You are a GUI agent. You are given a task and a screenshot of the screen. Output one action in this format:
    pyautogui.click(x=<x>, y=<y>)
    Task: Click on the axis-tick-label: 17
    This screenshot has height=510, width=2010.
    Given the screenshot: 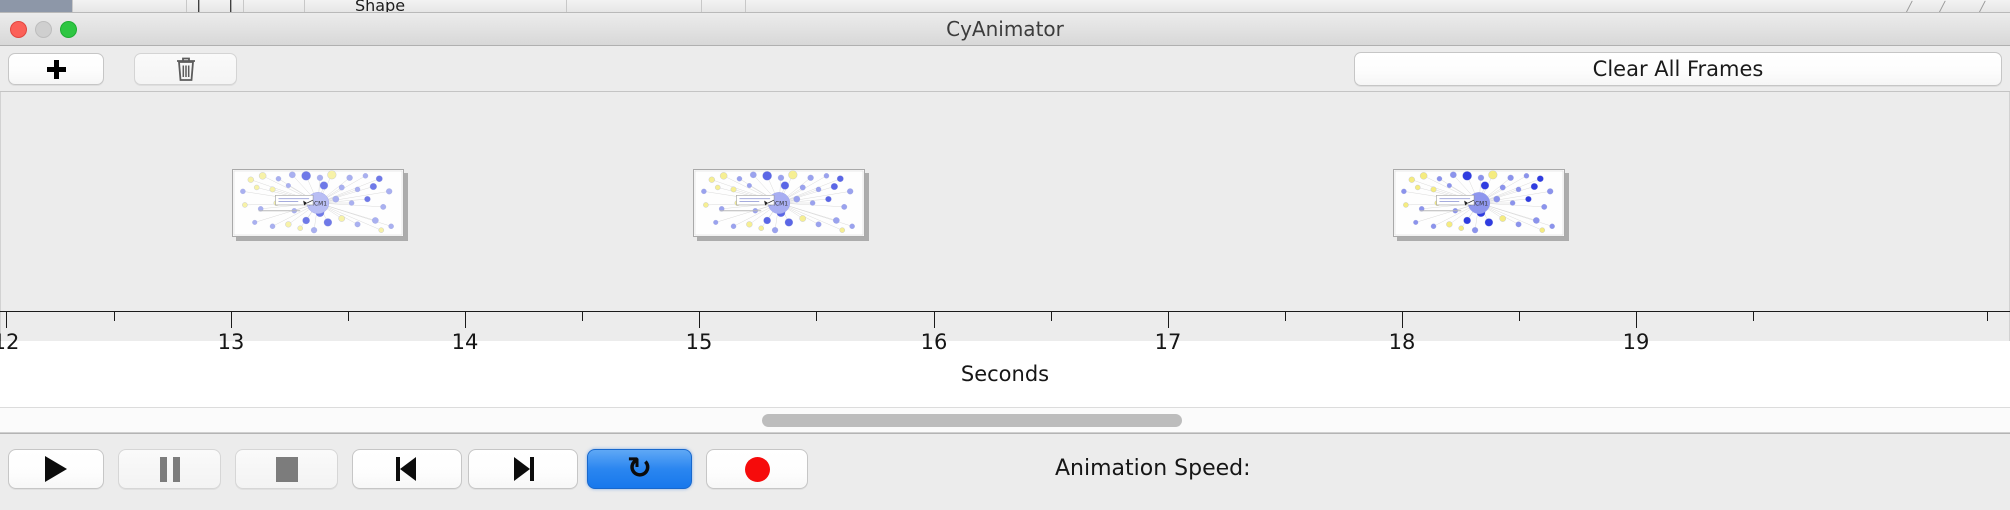 What is the action you would take?
    pyautogui.click(x=1168, y=342)
    